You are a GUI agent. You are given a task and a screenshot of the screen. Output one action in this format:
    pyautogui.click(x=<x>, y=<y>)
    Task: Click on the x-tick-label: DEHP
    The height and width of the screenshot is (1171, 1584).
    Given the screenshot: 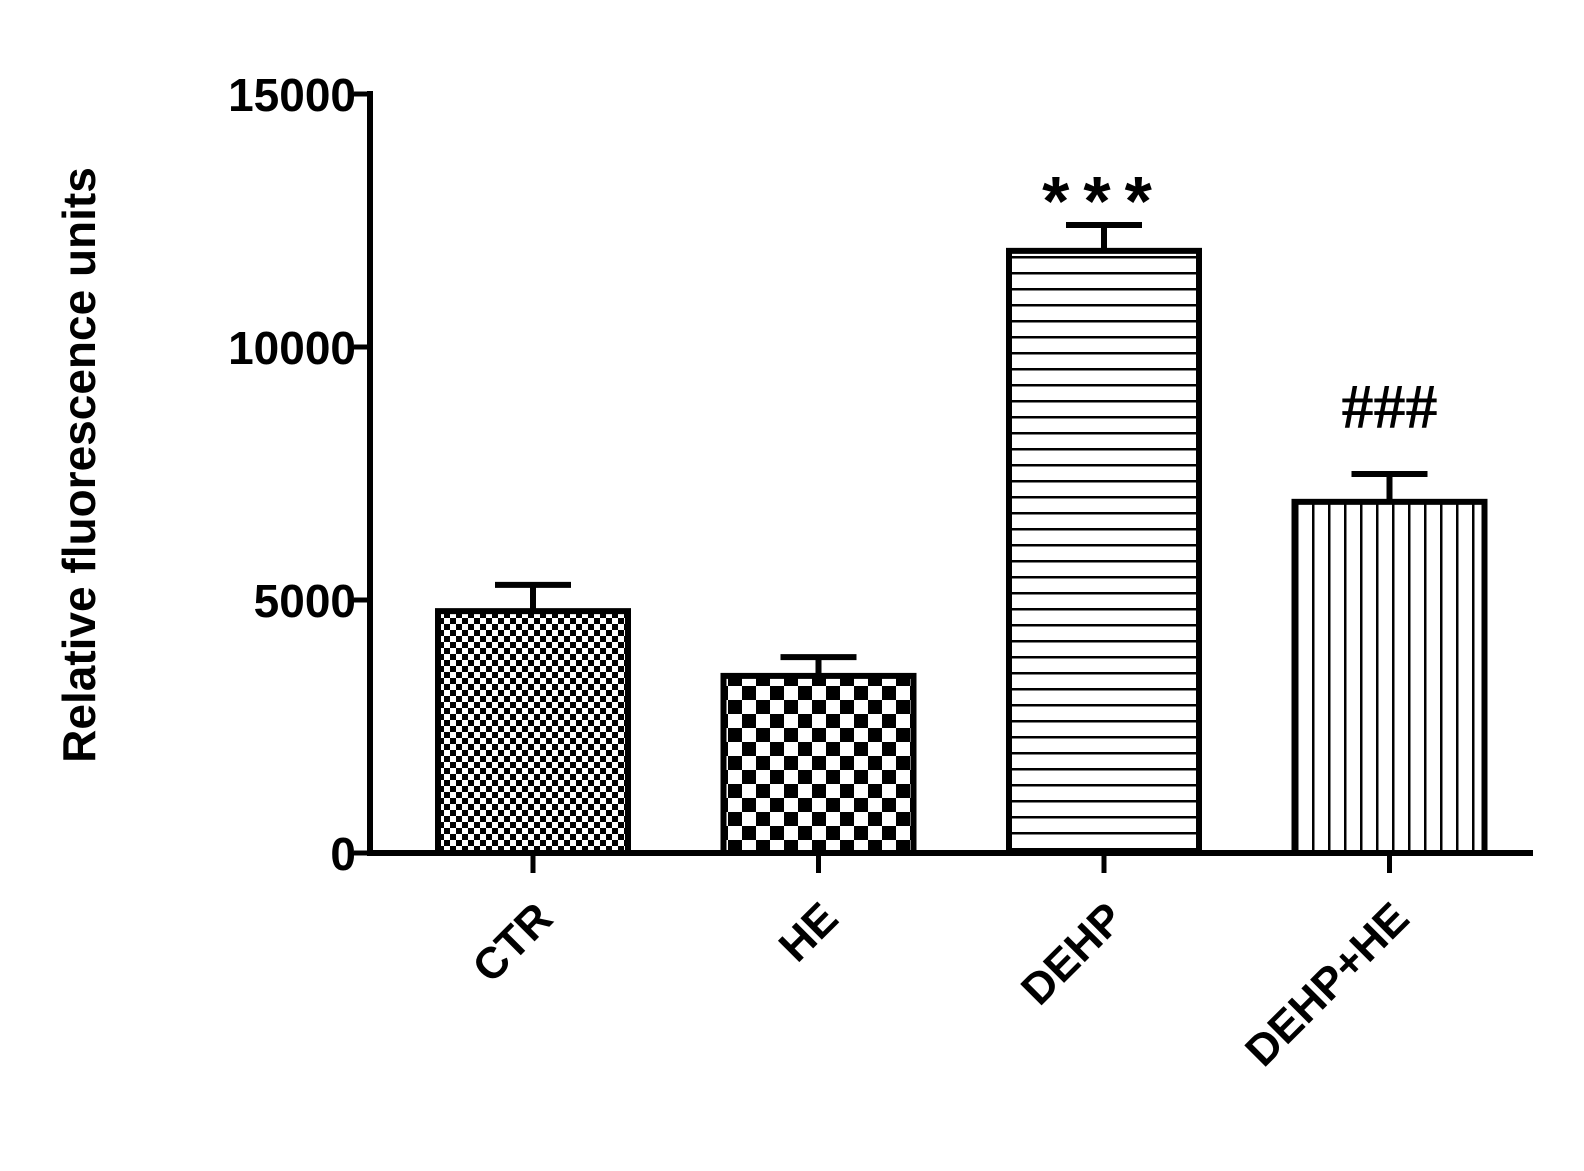 What is the action you would take?
    pyautogui.click(x=1072, y=953)
    